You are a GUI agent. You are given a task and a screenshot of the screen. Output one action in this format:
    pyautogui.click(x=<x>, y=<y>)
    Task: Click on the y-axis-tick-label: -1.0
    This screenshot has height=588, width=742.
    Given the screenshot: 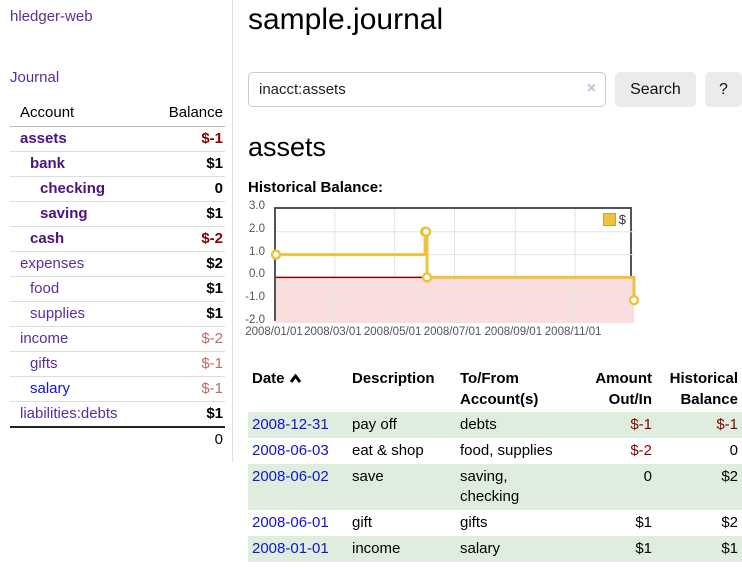 What is the action you would take?
    pyautogui.click(x=255, y=297)
    